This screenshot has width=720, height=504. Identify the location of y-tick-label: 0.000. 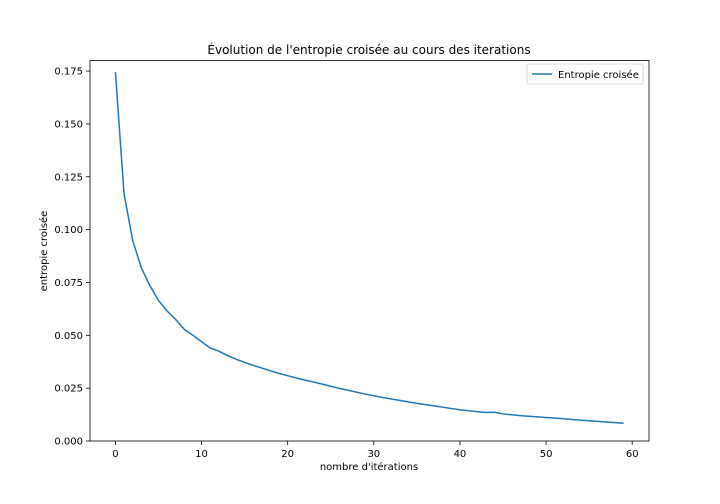
(68, 442).